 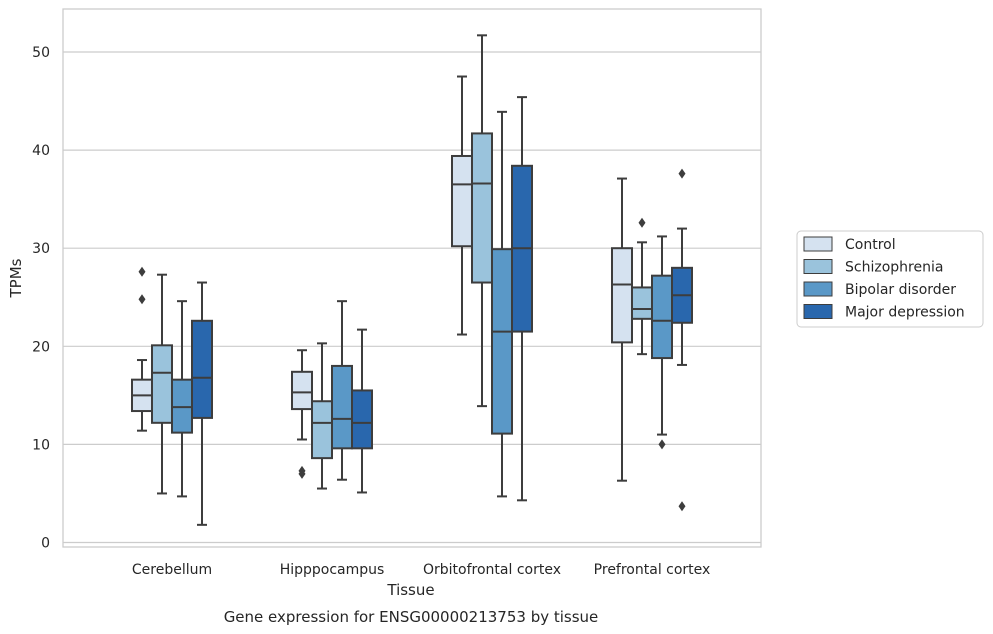 I want to click on y-tick-label: 30, so click(x=41, y=249).